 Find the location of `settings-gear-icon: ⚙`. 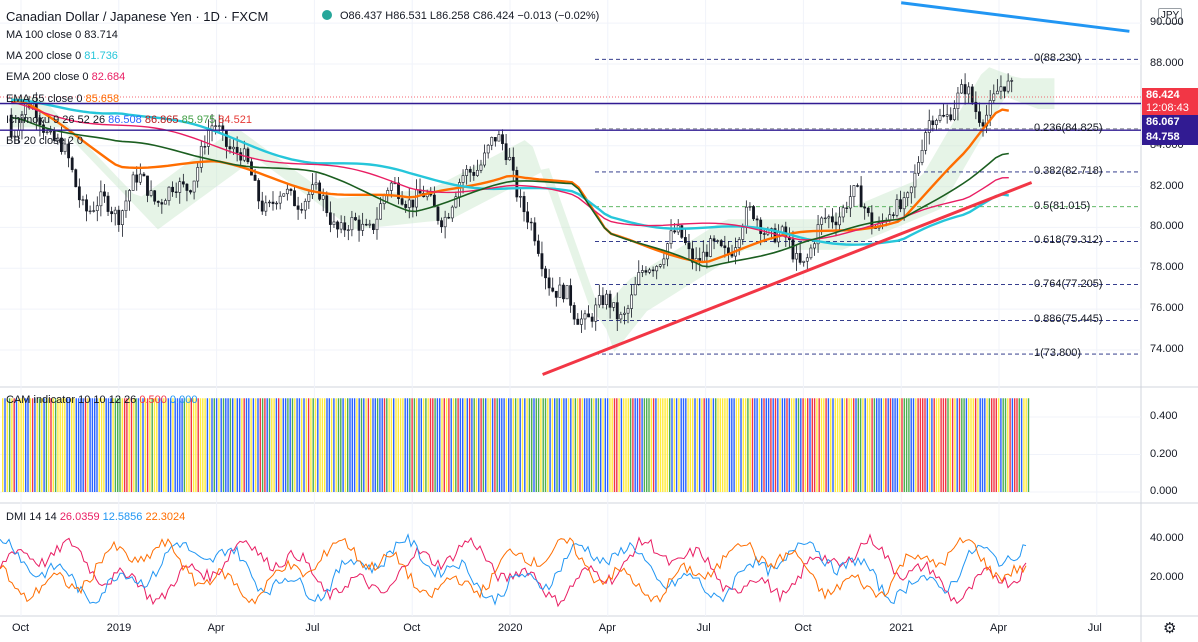

settings-gear-icon: ⚙ is located at coordinates (1170, 628).